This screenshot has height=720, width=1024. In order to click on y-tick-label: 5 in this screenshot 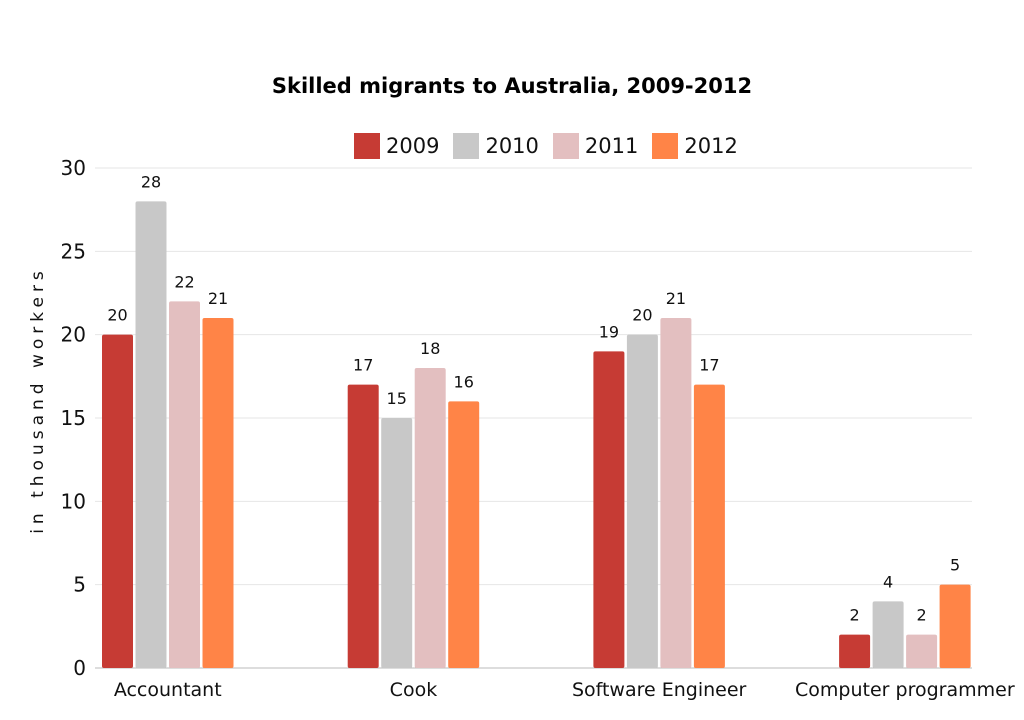, I will do `click(79, 585)`.